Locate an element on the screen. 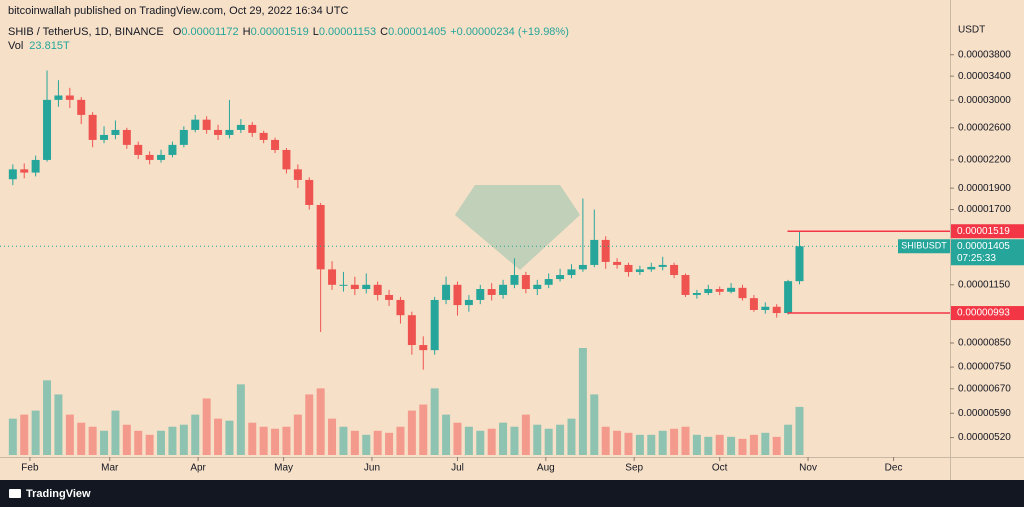 The image size is (1024, 507). ticker-label: SHIBUSDT is located at coordinates (924, 246).